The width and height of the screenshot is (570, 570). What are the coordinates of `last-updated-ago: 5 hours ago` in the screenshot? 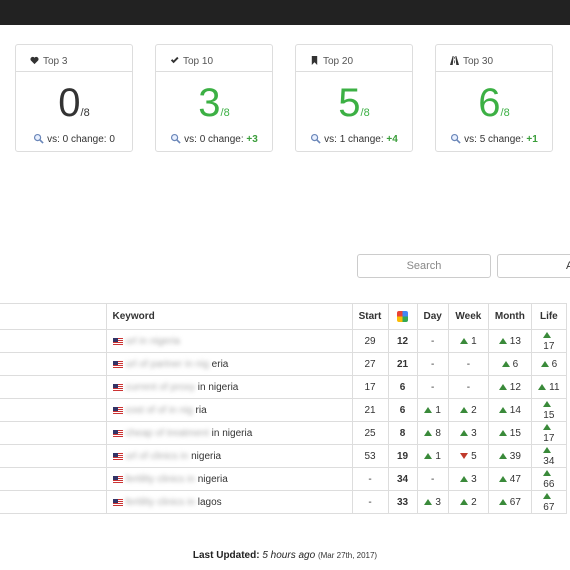 It's located at (289, 555).